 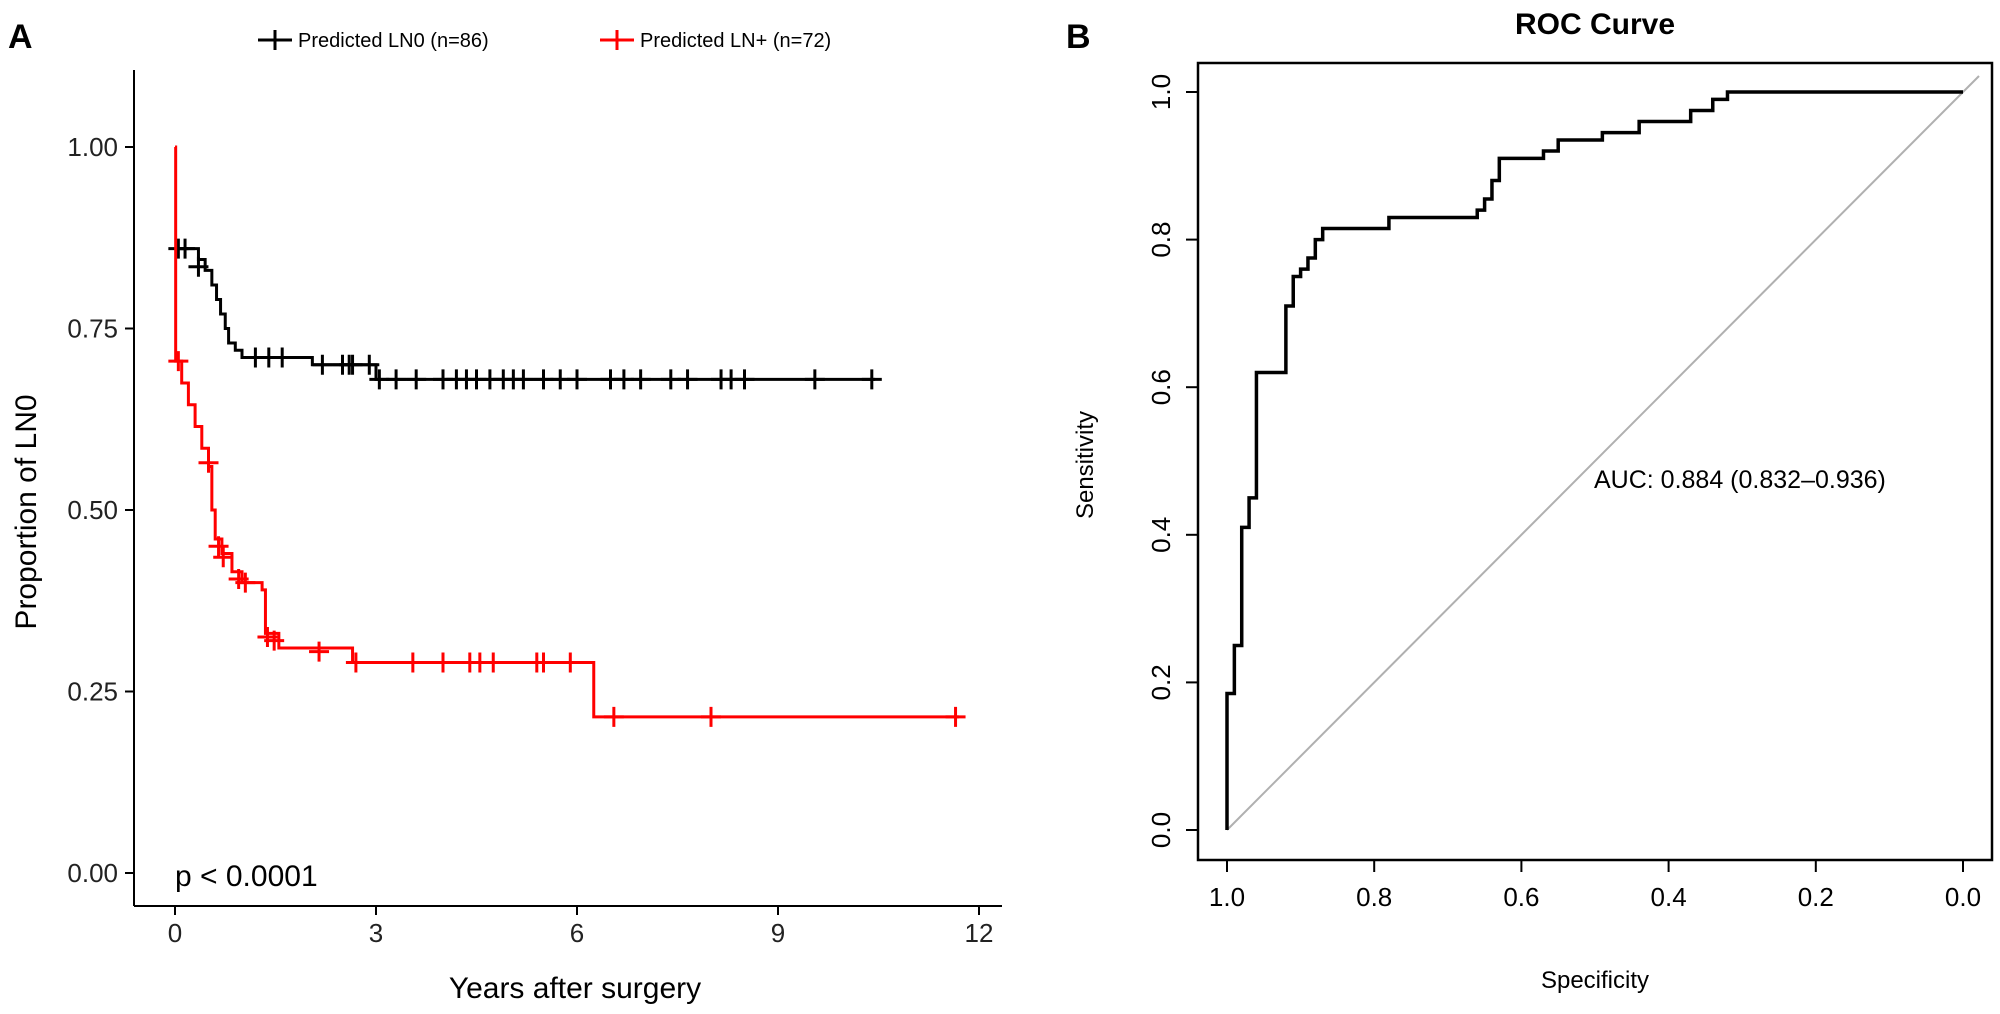 I want to click on x-tick-label: 12, so click(x=979, y=933).